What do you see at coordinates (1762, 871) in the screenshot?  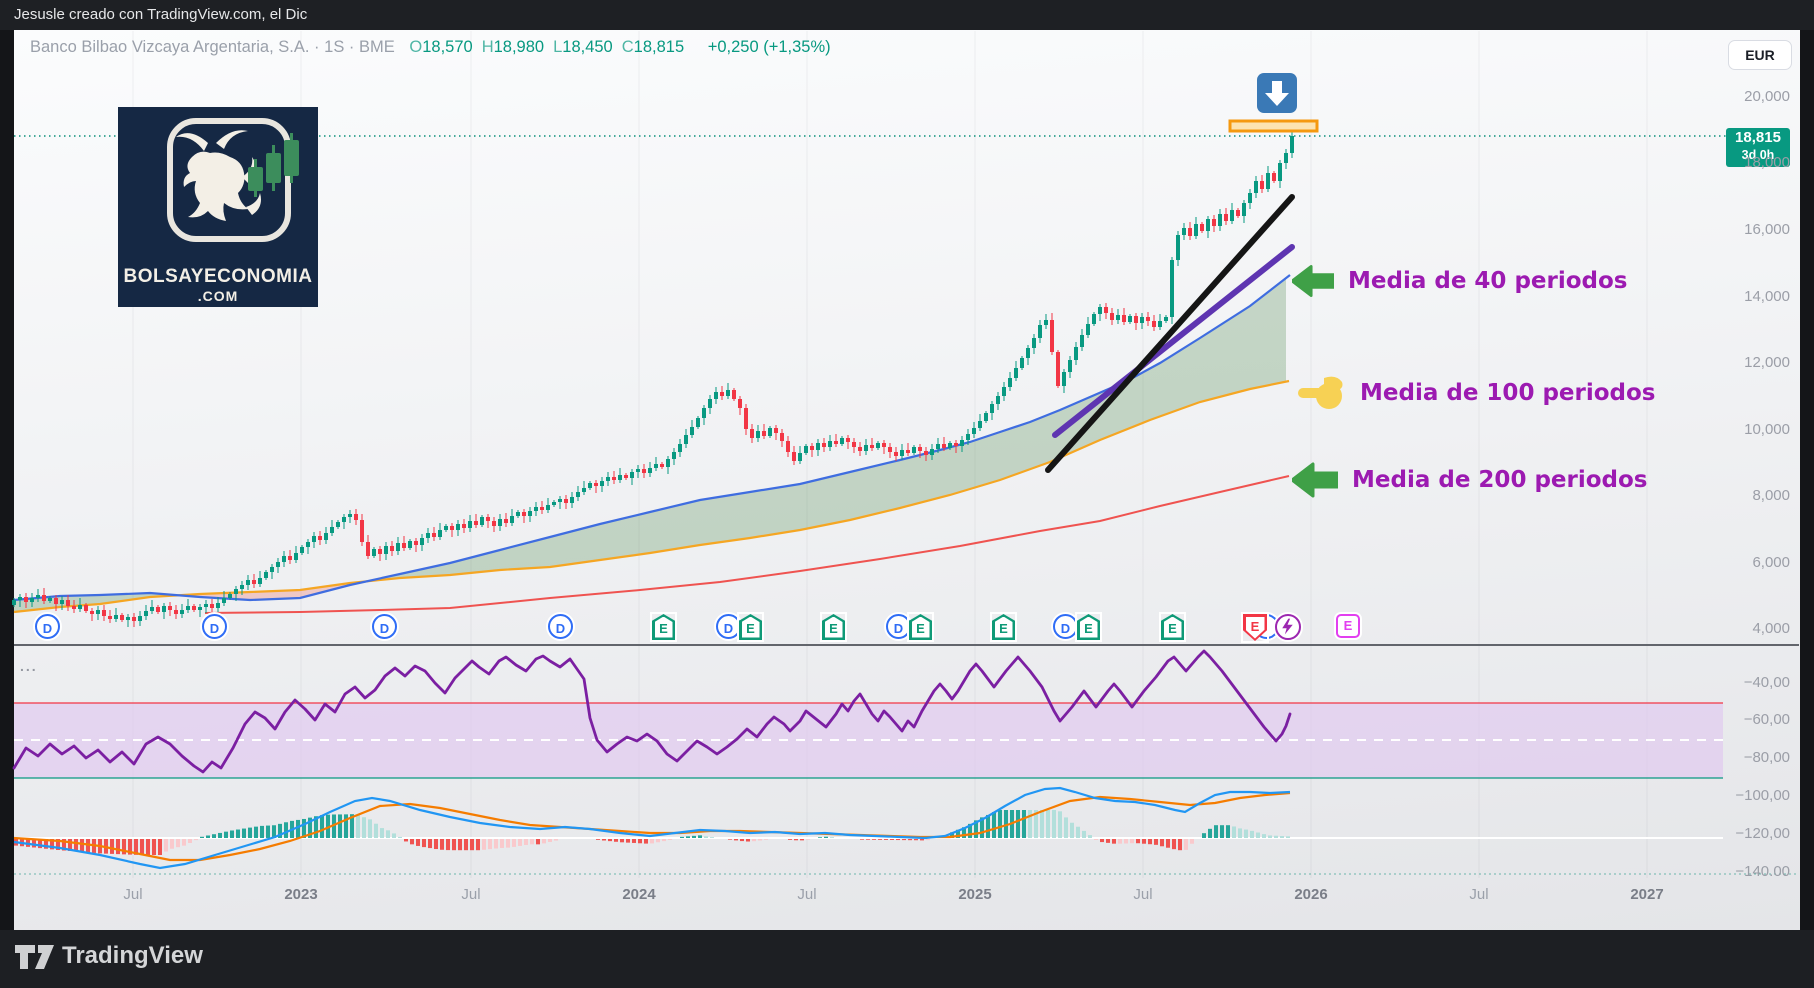 I see `axis-tick-label: −140.00` at bounding box center [1762, 871].